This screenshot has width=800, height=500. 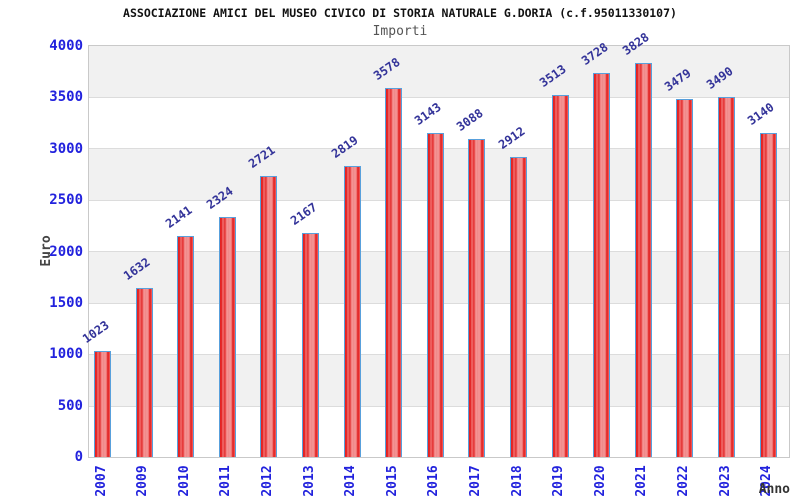 What do you see at coordinates (143, 481) in the screenshot?
I see `x-tick-label: 2009` at bounding box center [143, 481].